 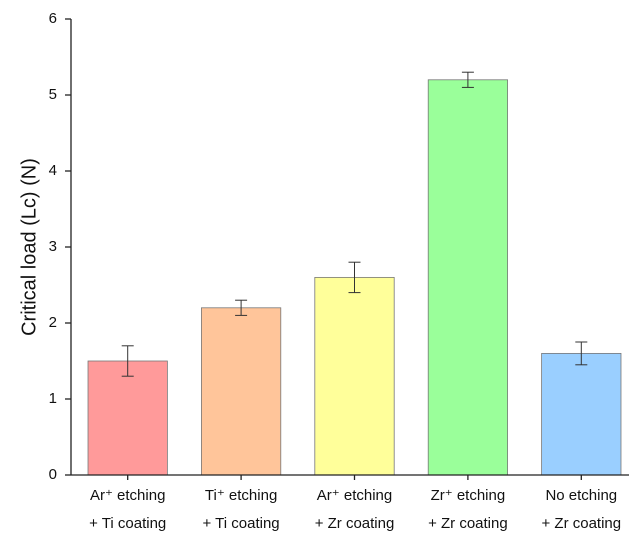 I want to click on y-tick-label: 0, so click(x=53, y=474).